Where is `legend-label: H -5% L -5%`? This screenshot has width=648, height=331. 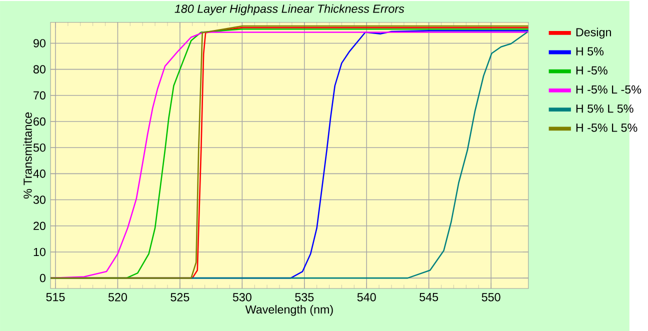 legend-label: H -5% L -5% is located at coordinates (609, 89).